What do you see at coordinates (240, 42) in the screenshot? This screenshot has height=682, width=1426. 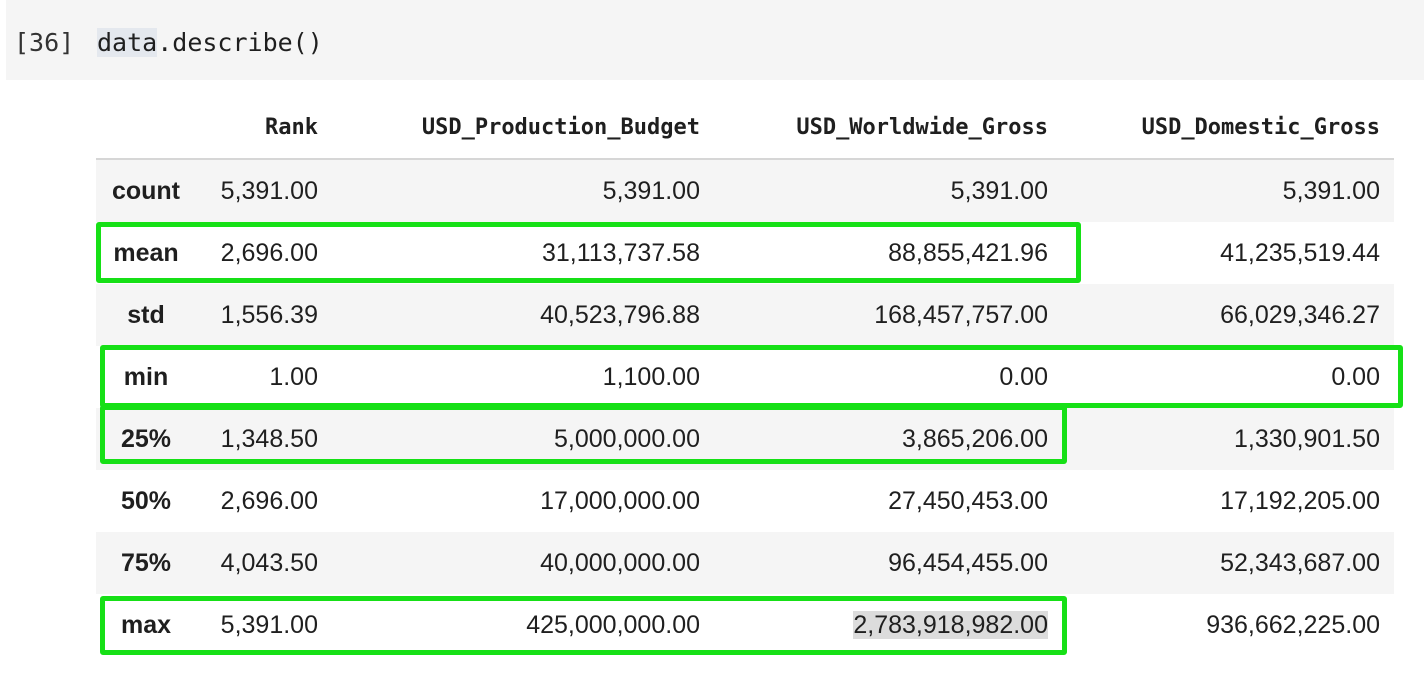 I see `code-source: .describe()` at bounding box center [240, 42].